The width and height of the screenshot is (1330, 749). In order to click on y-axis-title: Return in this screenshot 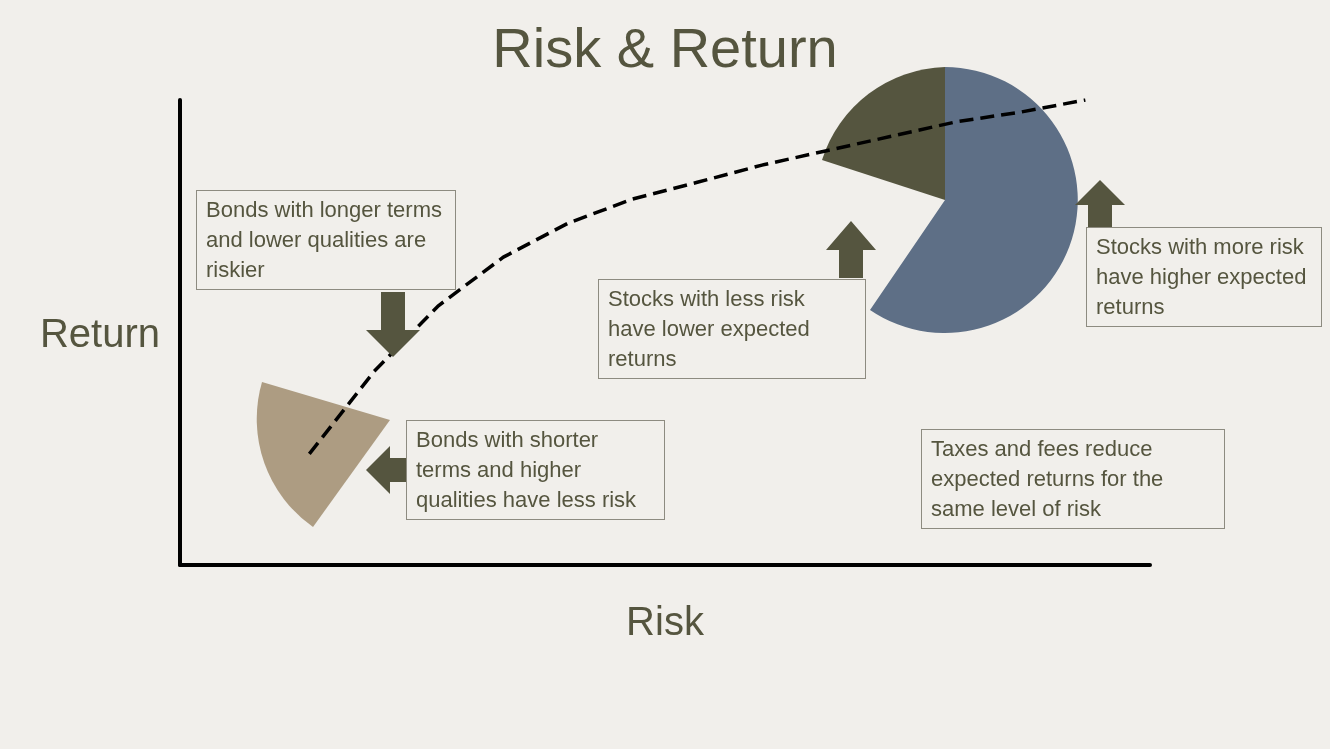, I will do `click(99, 332)`.